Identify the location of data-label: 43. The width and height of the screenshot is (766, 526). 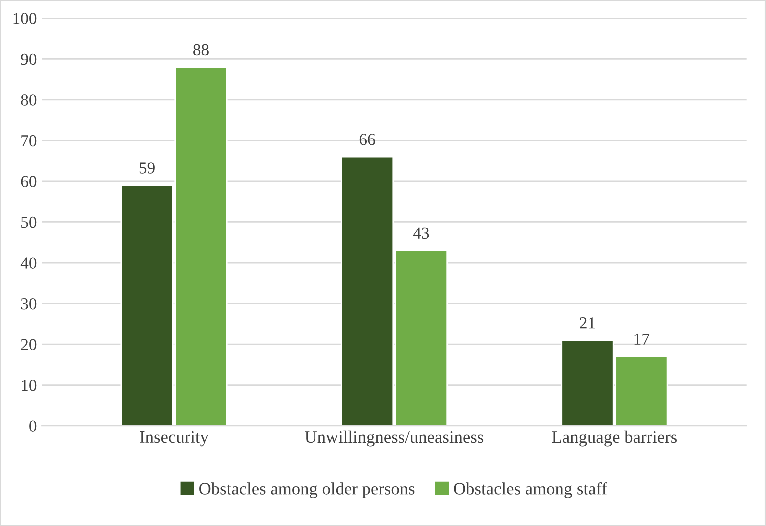
(421, 234).